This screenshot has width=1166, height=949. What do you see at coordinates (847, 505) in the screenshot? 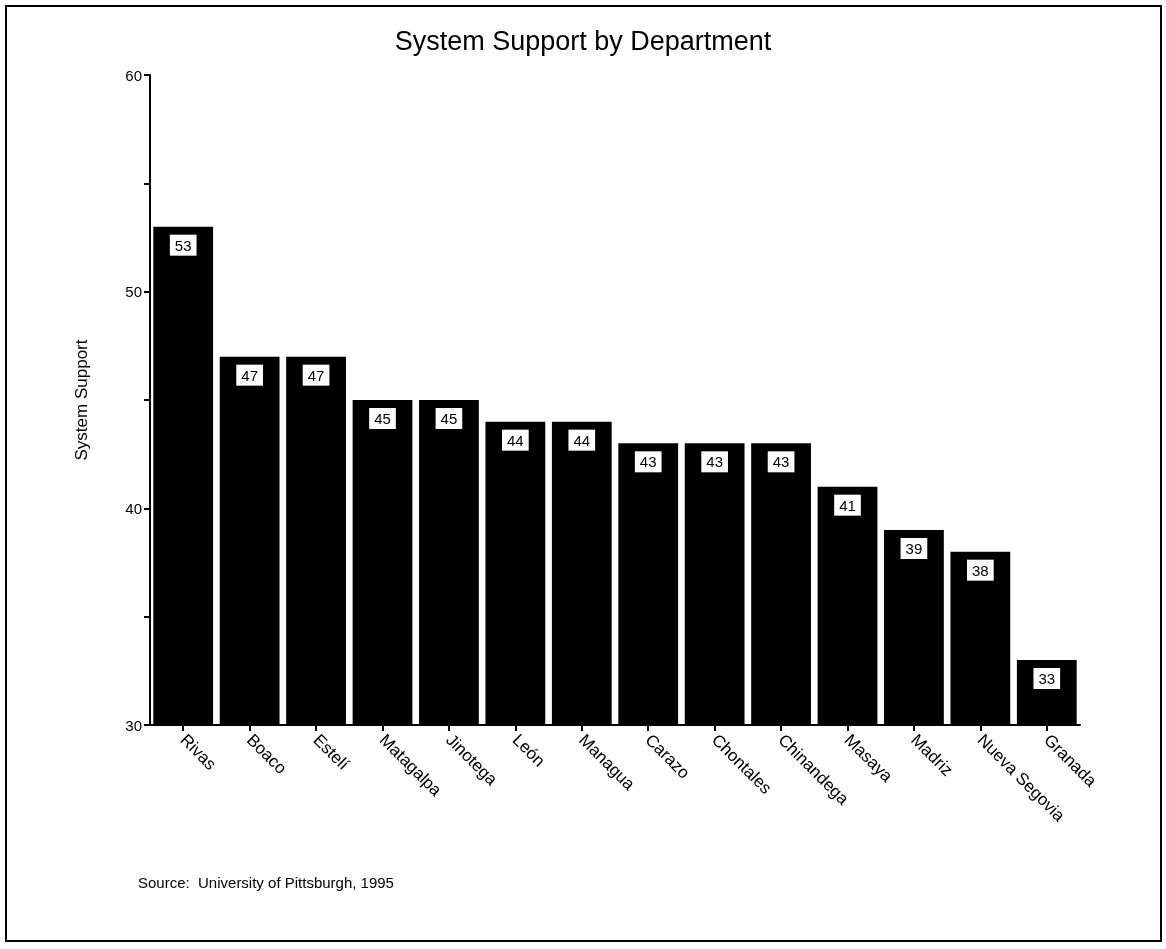
I see `data-label: 41` at bounding box center [847, 505].